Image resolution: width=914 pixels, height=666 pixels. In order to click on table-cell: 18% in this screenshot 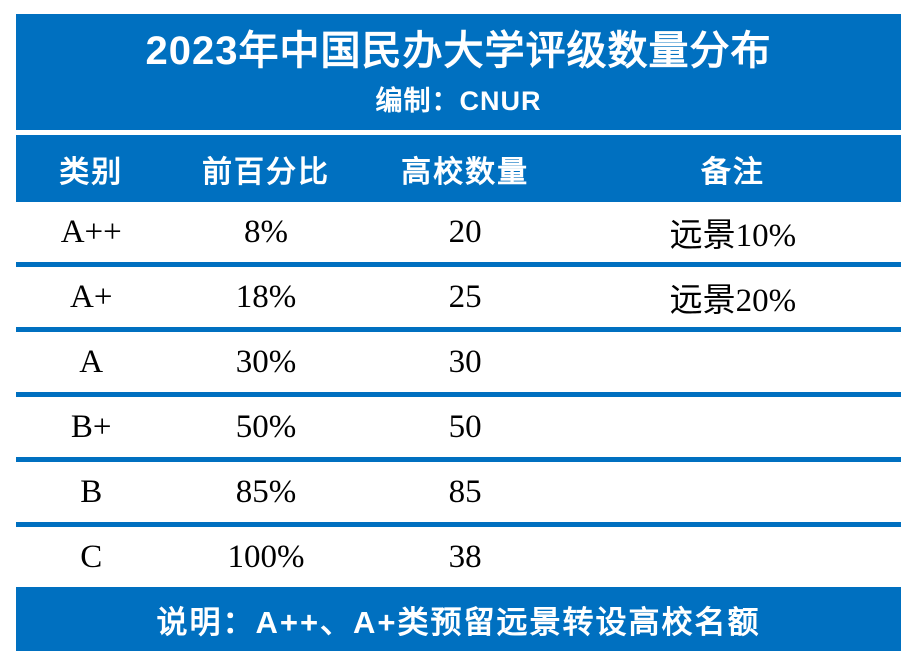, I will do `click(266, 296)`.